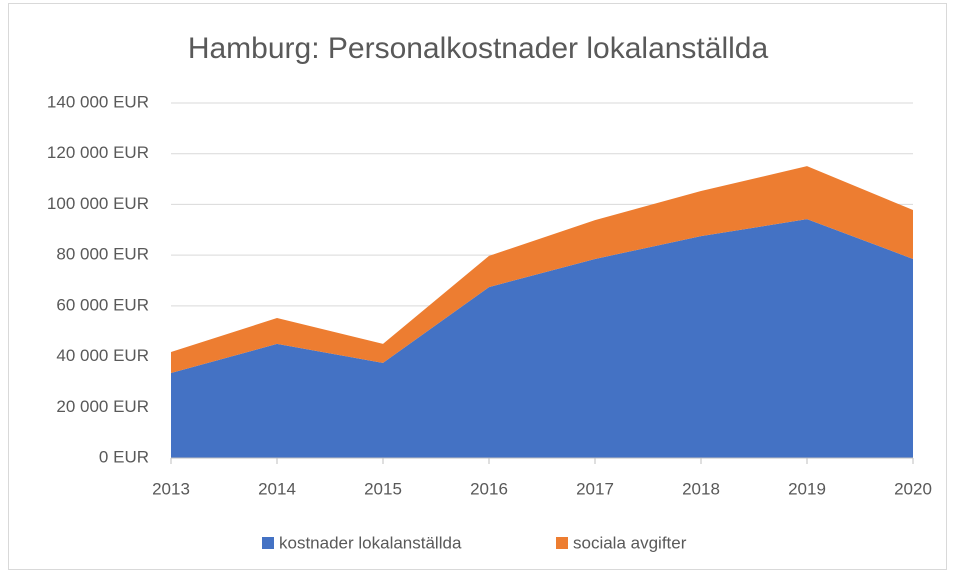 This screenshot has height=576, width=955. I want to click on y-tick-label: 60 000 EUR, so click(102, 304).